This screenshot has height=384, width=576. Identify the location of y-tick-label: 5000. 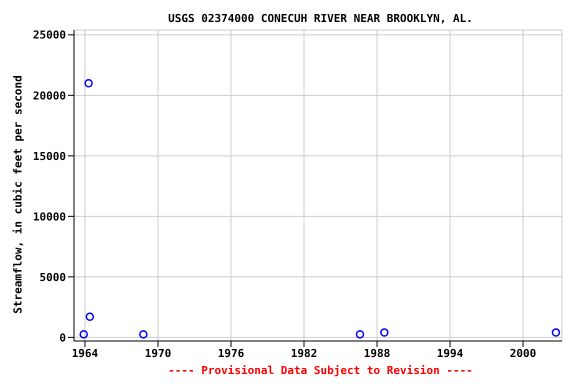
(53, 277).